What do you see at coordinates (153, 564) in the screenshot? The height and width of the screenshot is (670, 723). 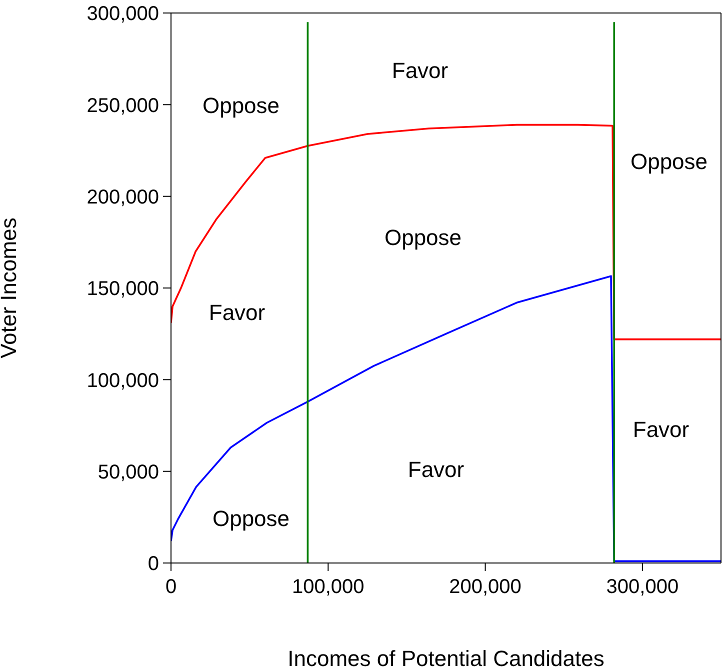 I see `y-tick-label: 0` at bounding box center [153, 564].